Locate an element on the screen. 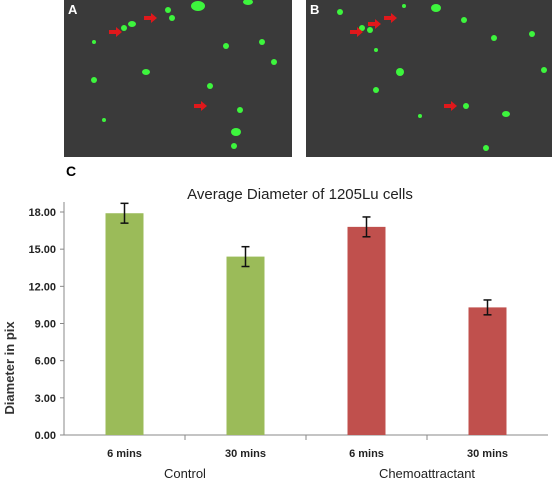 This screenshot has height=490, width=554. y-tick-label: 0.00 is located at coordinates (45, 436).